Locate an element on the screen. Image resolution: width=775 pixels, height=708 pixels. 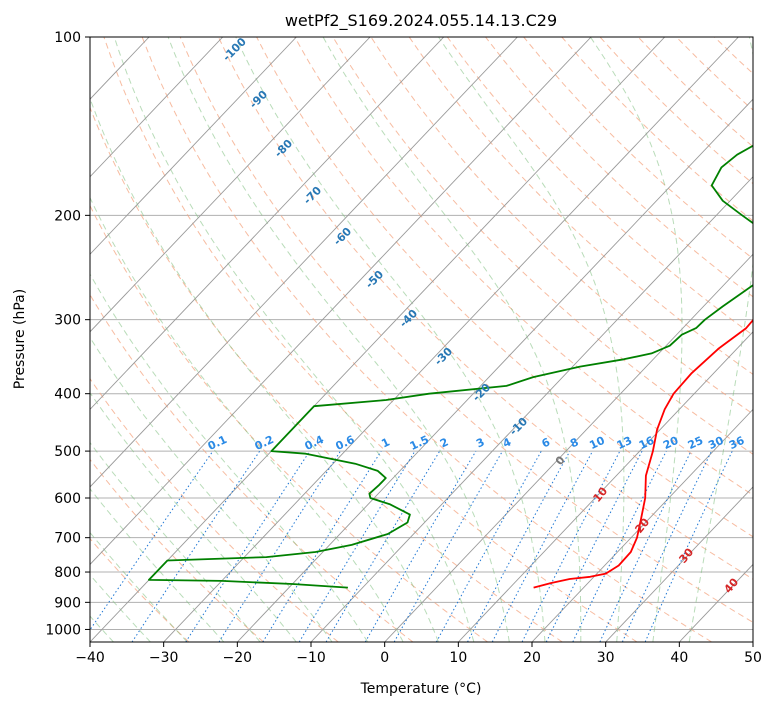
isotherm-label: -40 is located at coordinates (408, 318).